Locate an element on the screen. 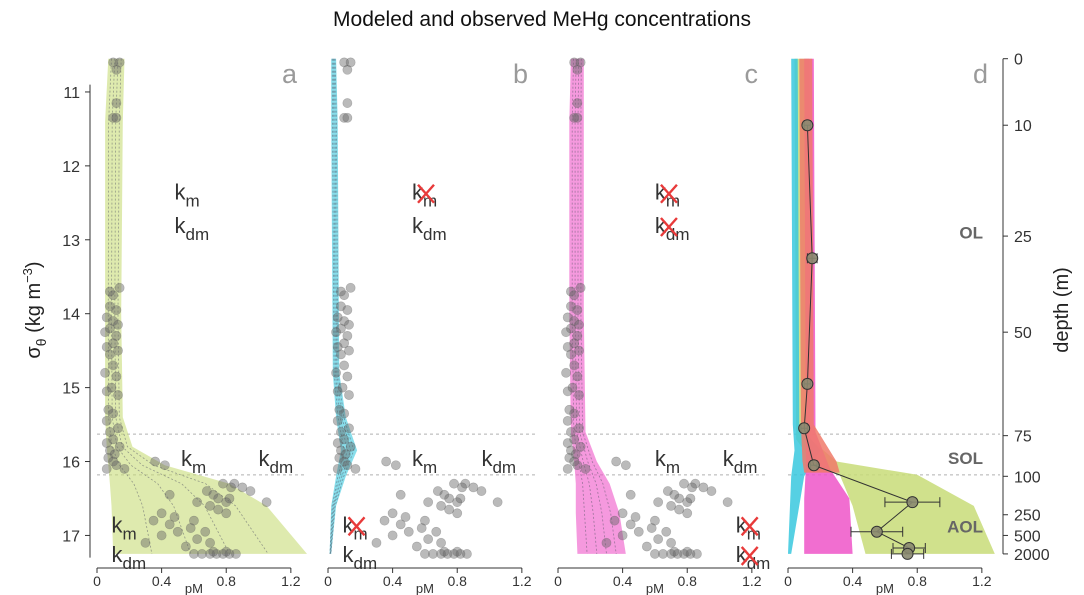  x-axis-a: 0 0.4 0.8 1.2 pM is located at coordinates (197, 581).